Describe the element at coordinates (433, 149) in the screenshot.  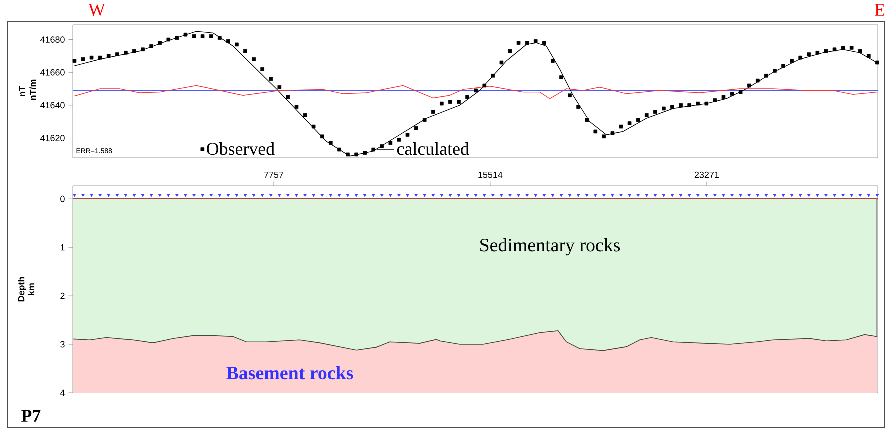
I see `legend-label: calculated` at that location.